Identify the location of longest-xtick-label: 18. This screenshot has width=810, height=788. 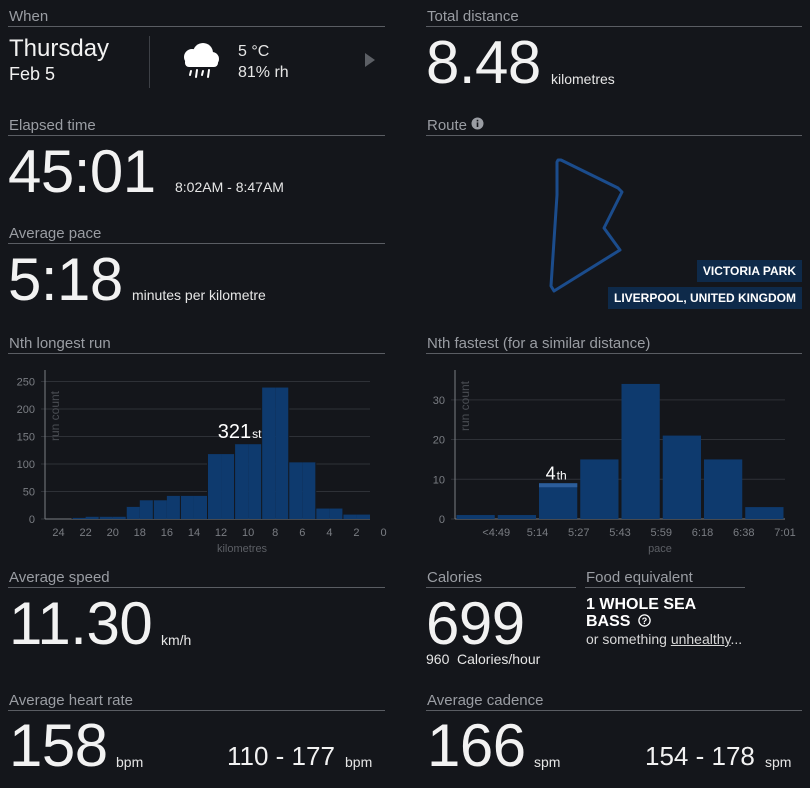
(140, 533).